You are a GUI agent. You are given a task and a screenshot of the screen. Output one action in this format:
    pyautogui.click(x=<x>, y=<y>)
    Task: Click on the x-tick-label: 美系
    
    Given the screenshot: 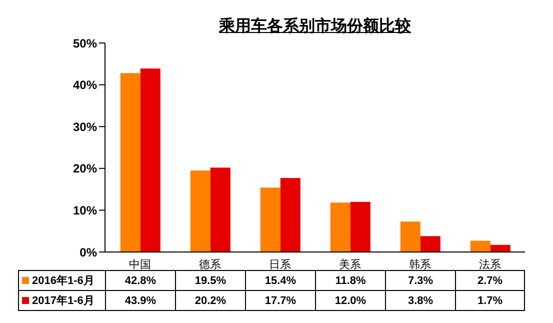 What is the action you would take?
    pyautogui.click(x=350, y=264)
    